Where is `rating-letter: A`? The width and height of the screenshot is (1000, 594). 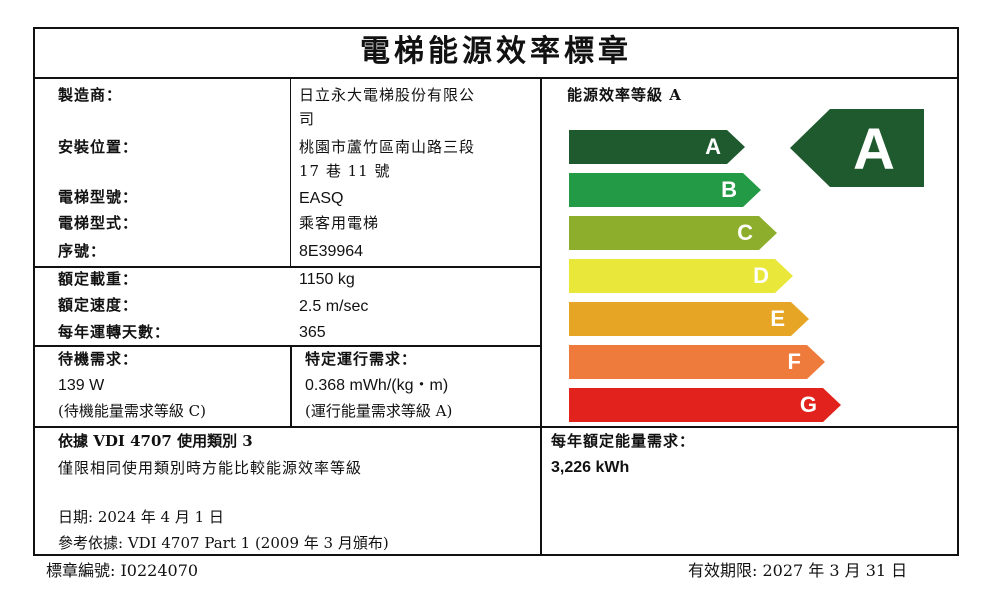 rating-letter: A is located at coordinates (874, 149).